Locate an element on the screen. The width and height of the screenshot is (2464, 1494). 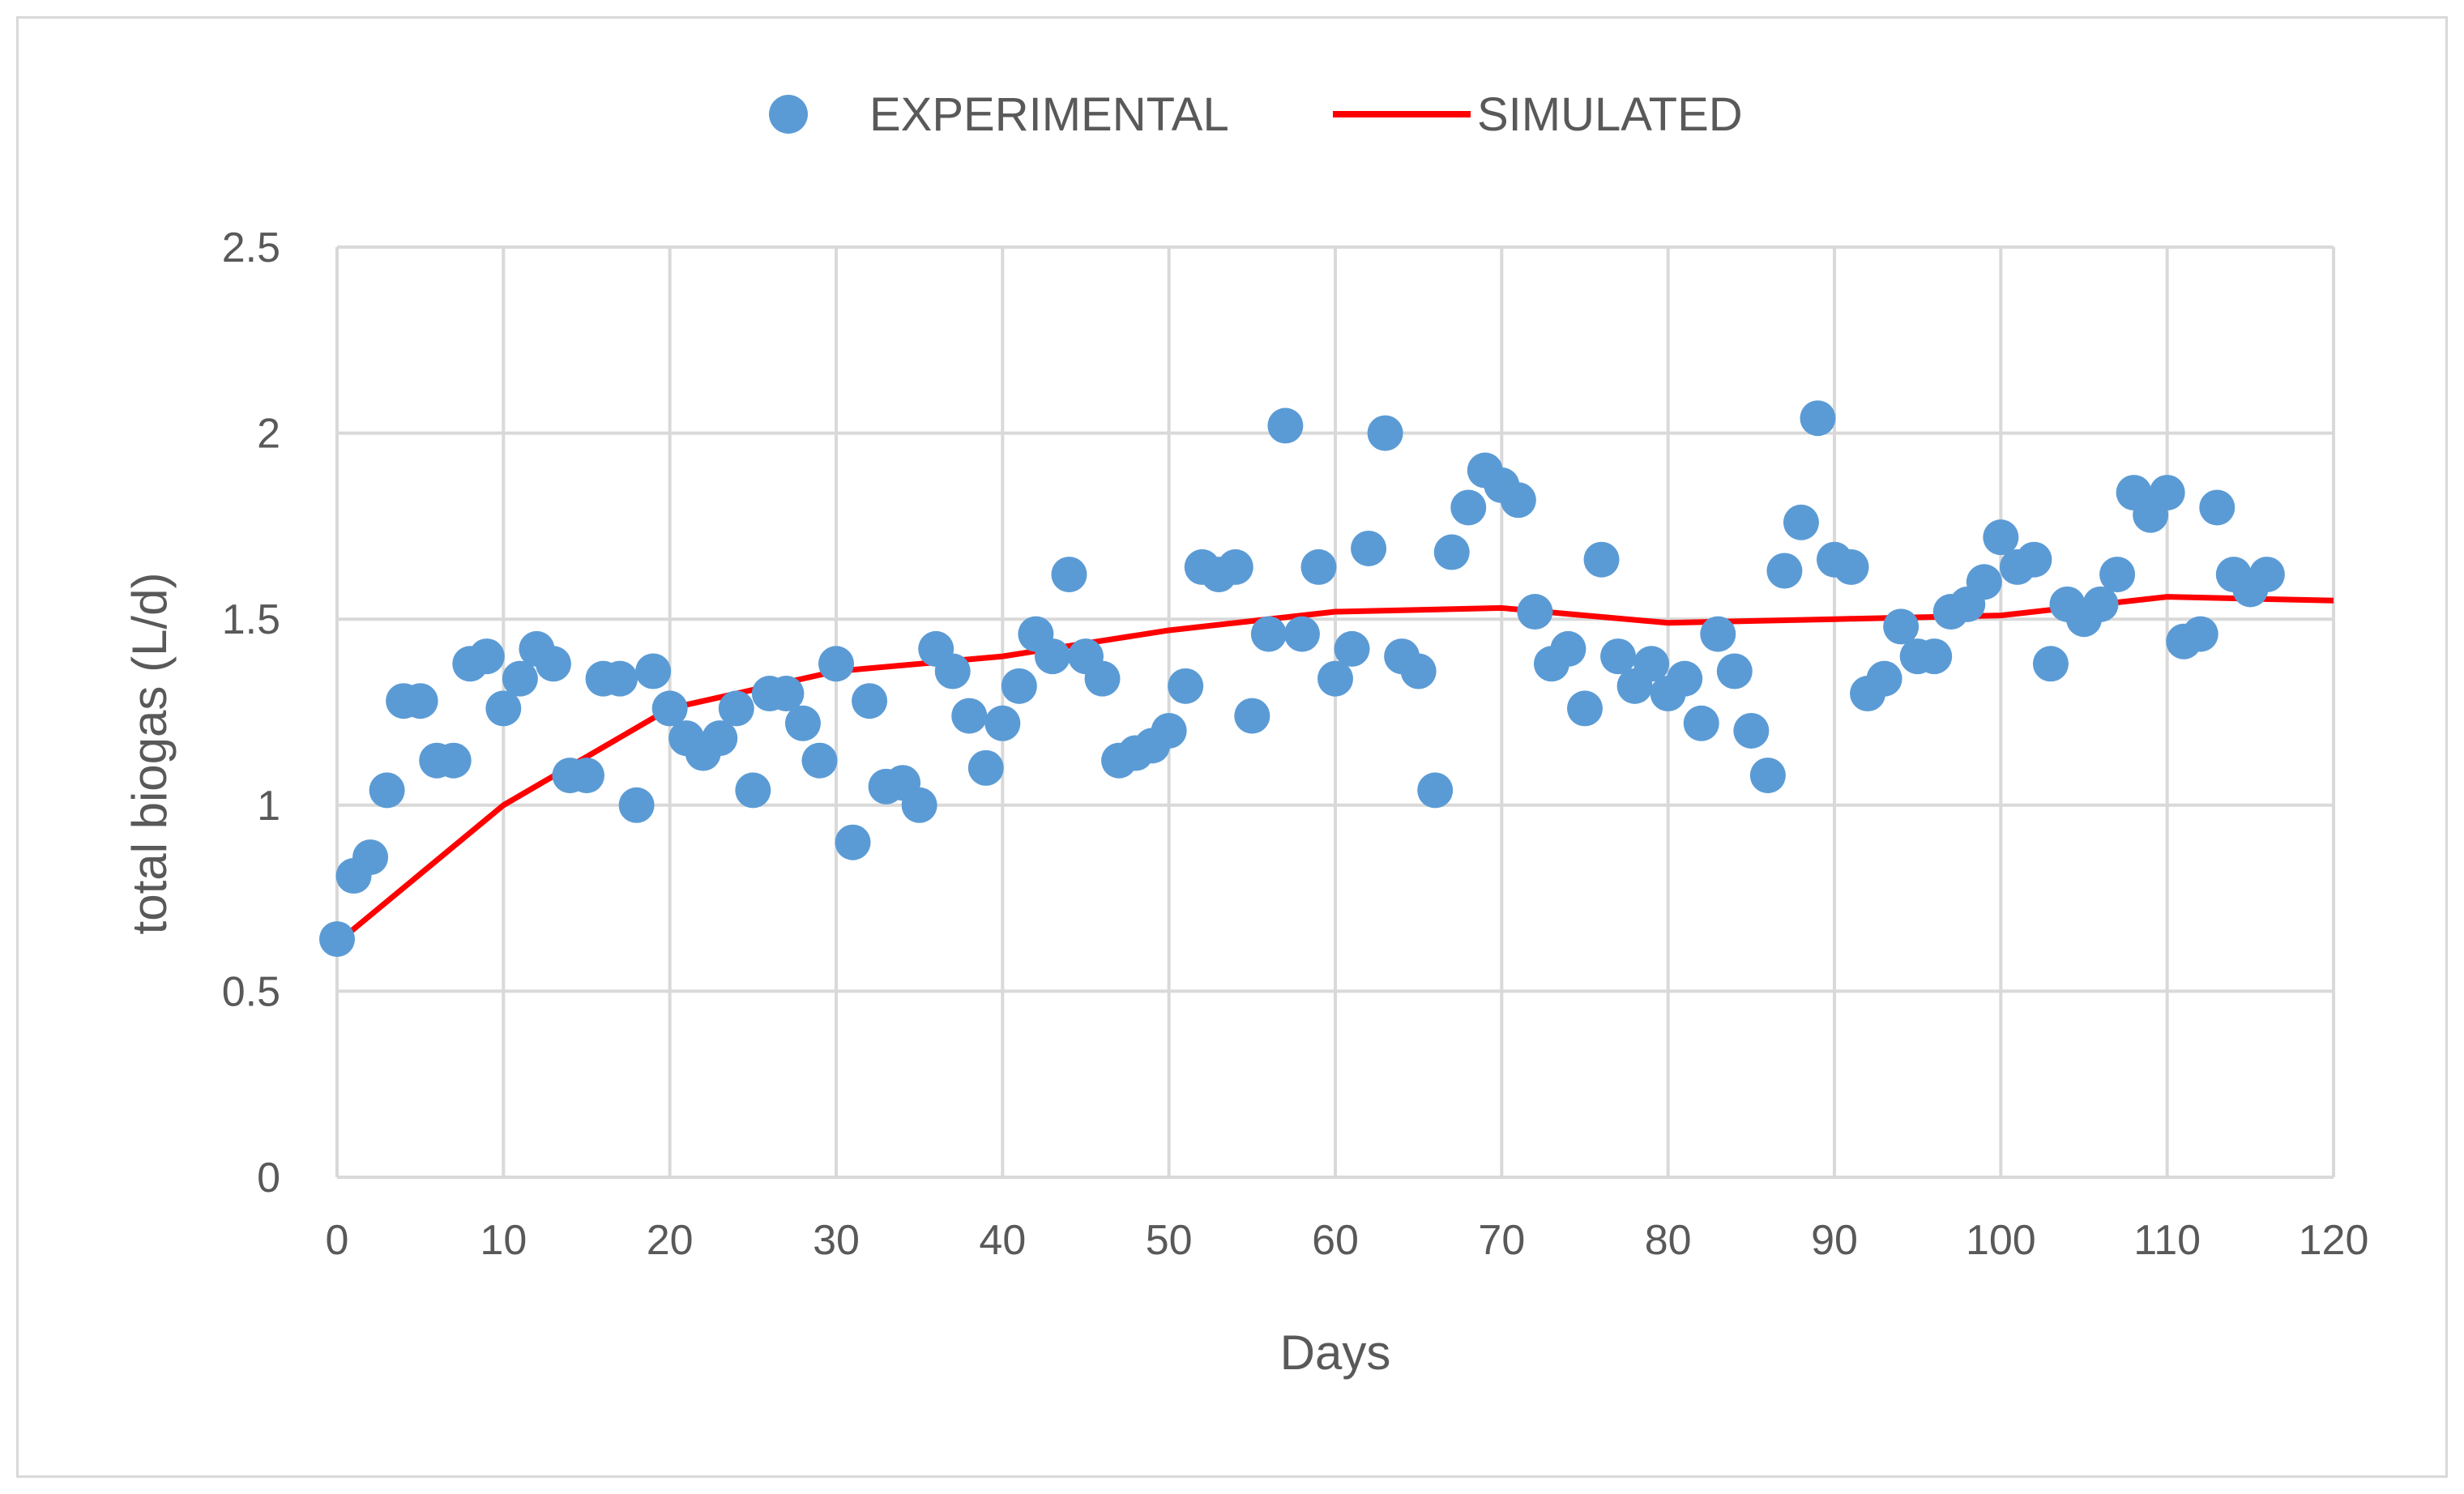
x-axis-ticks: 0 10 20 30 40 50 60 70 80 90 100 110 120 is located at coordinates (1347, 1240).